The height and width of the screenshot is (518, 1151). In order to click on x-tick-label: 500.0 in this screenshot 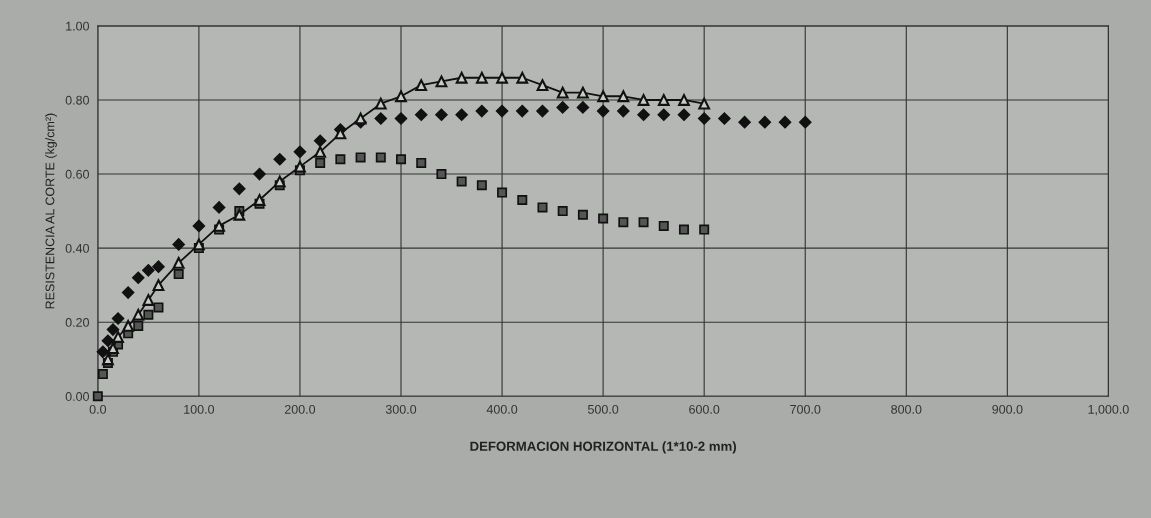, I will do `click(603, 409)`.